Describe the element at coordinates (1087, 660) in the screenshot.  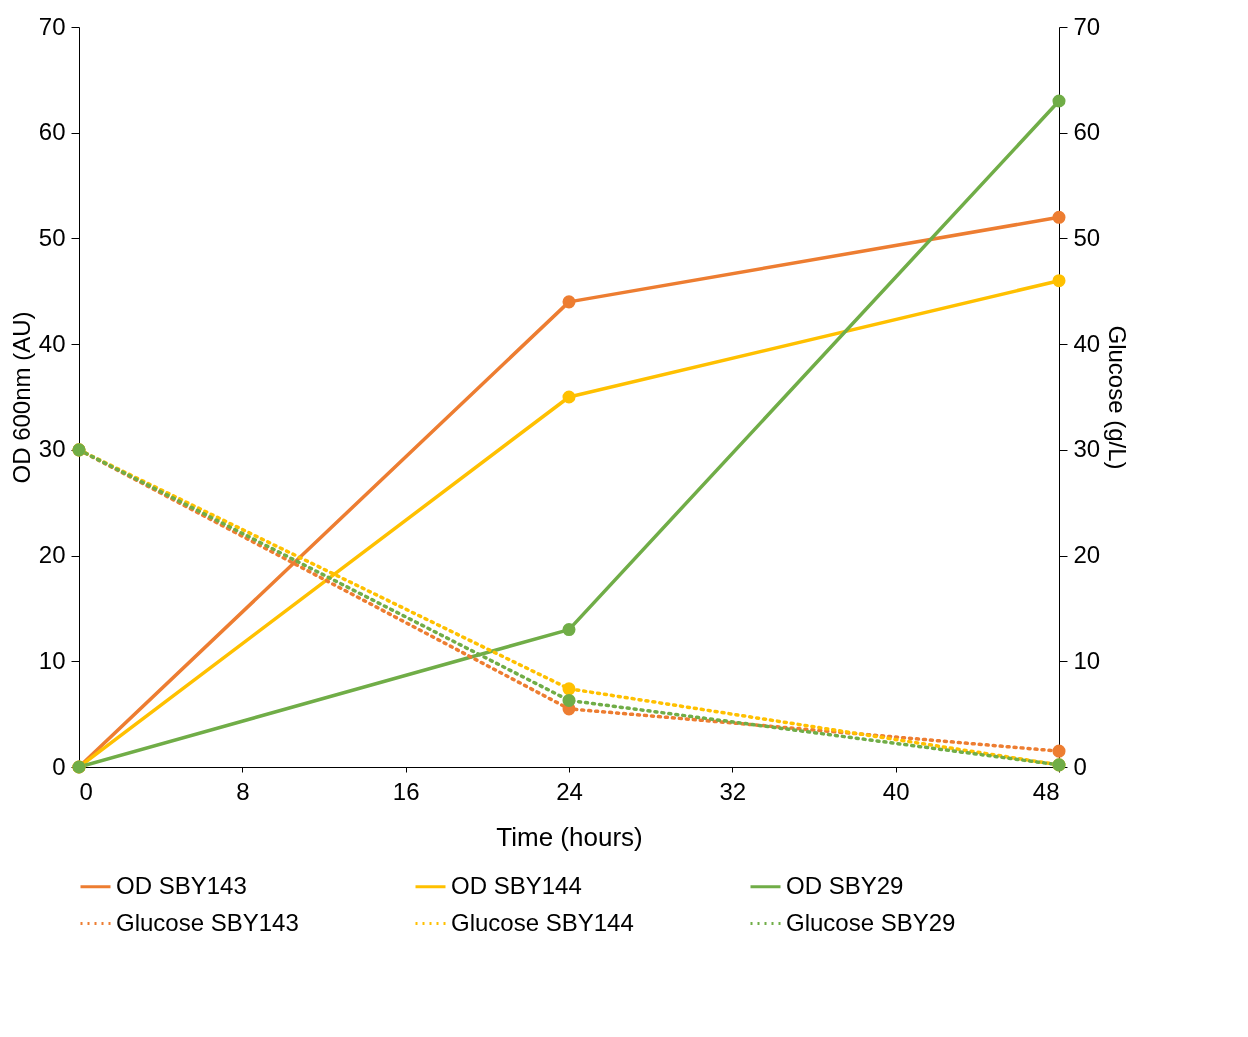
I see `y2-tick-label: 10` at that location.